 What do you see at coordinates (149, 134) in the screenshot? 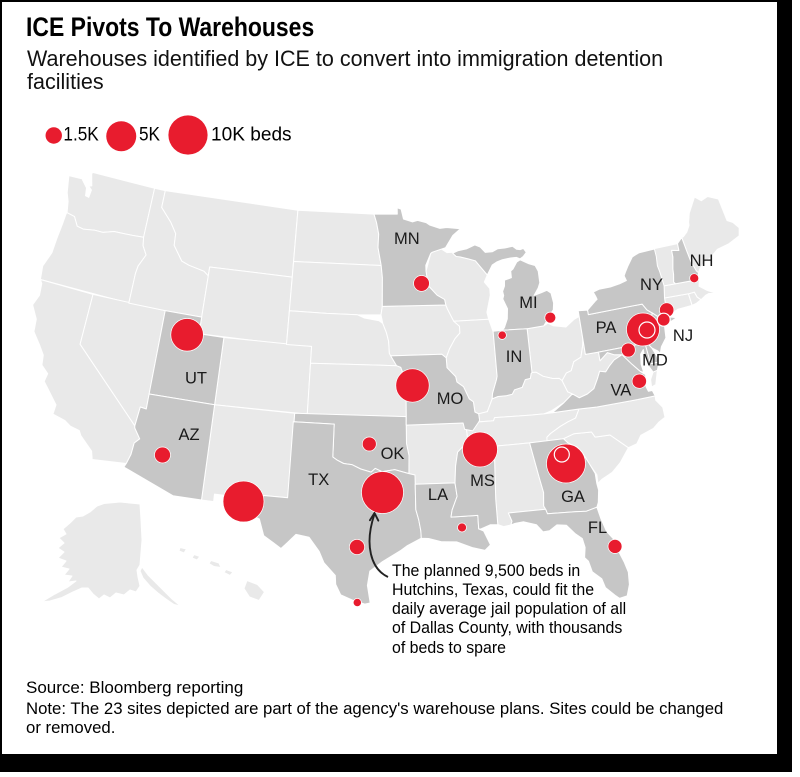
I see `svg-text: 5K` at bounding box center [149, 134].